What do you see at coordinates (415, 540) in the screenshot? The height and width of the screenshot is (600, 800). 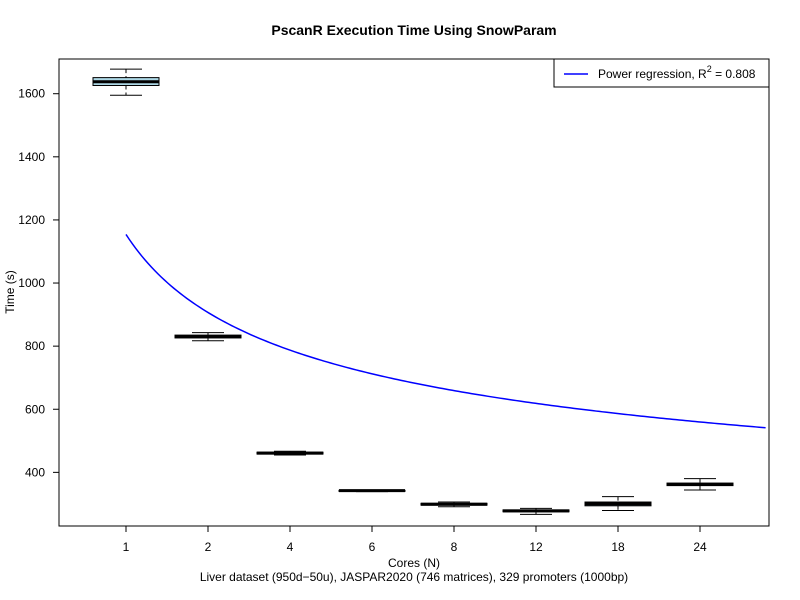 I see `x-axis: 1 2 4 6 8 12 18 24` at bounding box center [415, 540].